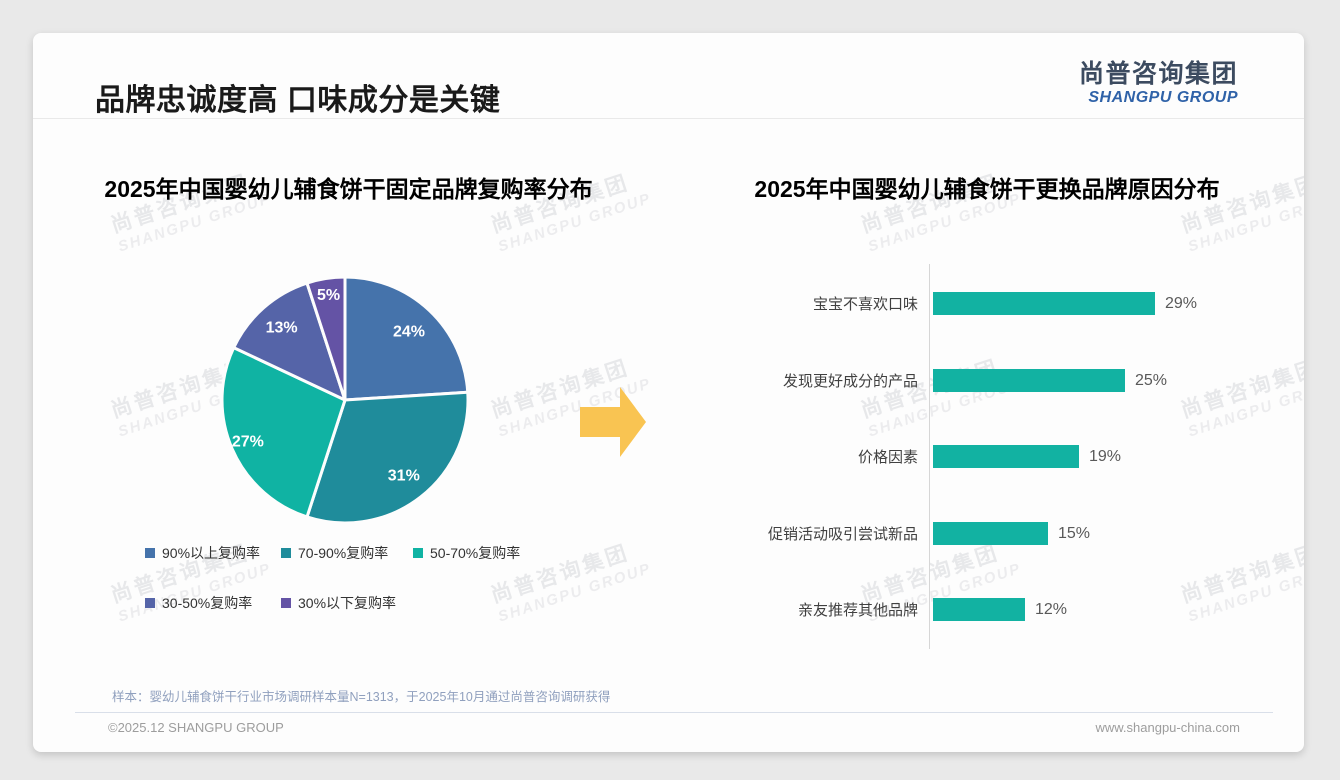  I want to click on pie-slice-label: 5%, so click(328, 295).